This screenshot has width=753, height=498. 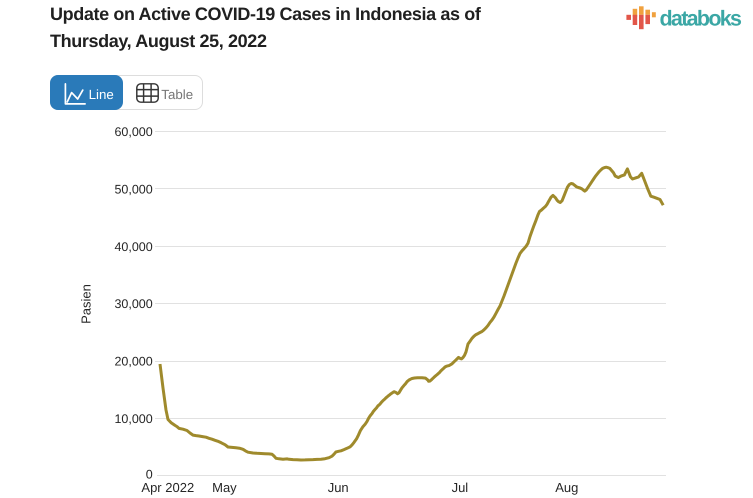 What do you see at coordinates (133, 132) in the screenshot?
I see `svg-text: 60,000` at bounding box center [133, 132].